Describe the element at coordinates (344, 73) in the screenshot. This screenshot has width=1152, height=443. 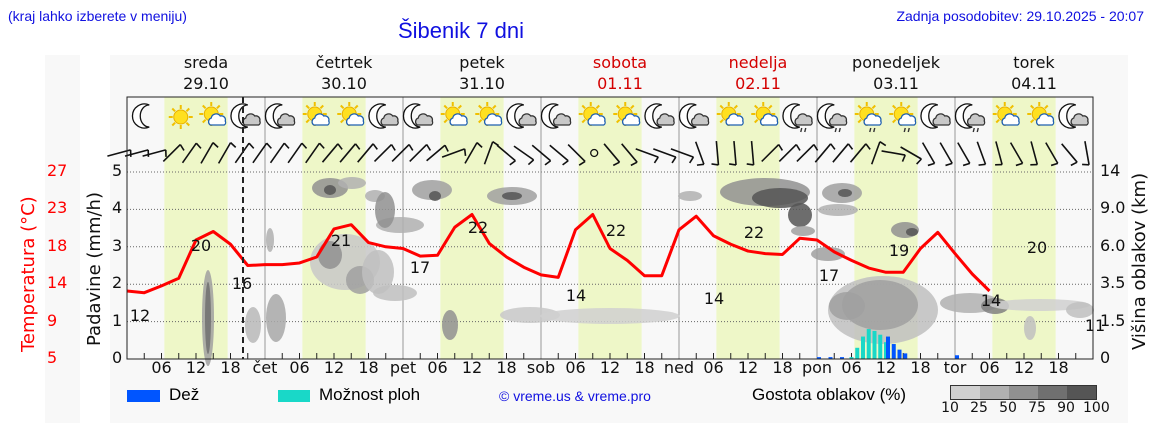
I see `day-label: četrtek 30.10` at that location.